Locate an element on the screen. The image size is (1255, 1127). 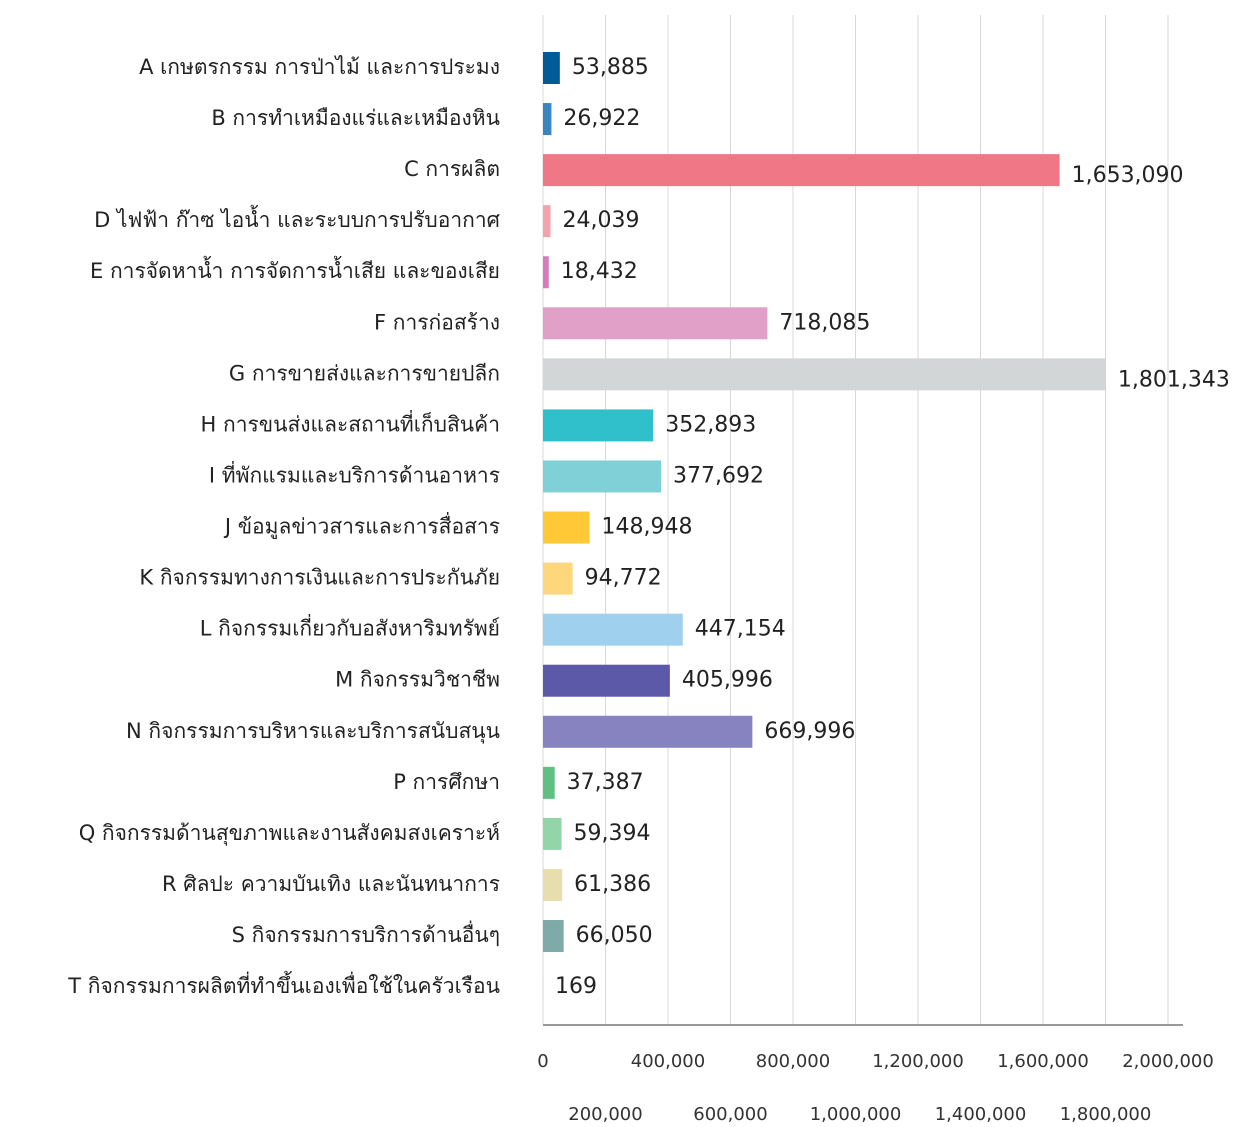
value-label: 1,653,090 is located at coordinates (1128, 175).